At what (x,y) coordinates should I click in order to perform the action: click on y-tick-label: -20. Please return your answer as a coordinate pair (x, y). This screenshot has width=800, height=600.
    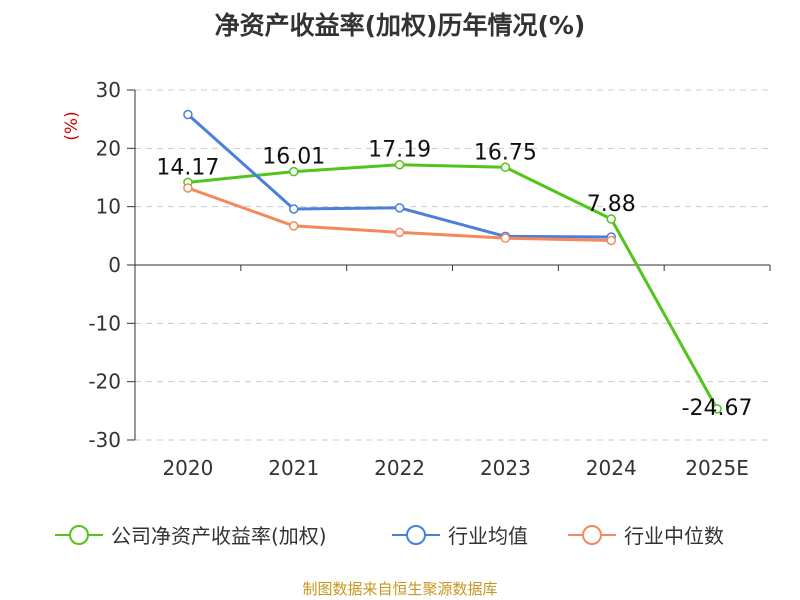
    Looking at the image, I should click on (104, 382).